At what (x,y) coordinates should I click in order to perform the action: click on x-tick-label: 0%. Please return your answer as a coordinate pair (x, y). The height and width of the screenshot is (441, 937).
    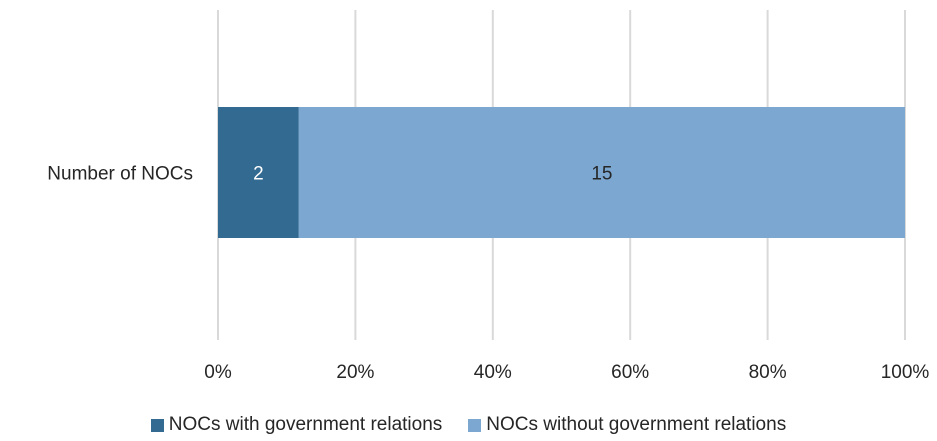
    Looking at the image, I should click on (218, 372).